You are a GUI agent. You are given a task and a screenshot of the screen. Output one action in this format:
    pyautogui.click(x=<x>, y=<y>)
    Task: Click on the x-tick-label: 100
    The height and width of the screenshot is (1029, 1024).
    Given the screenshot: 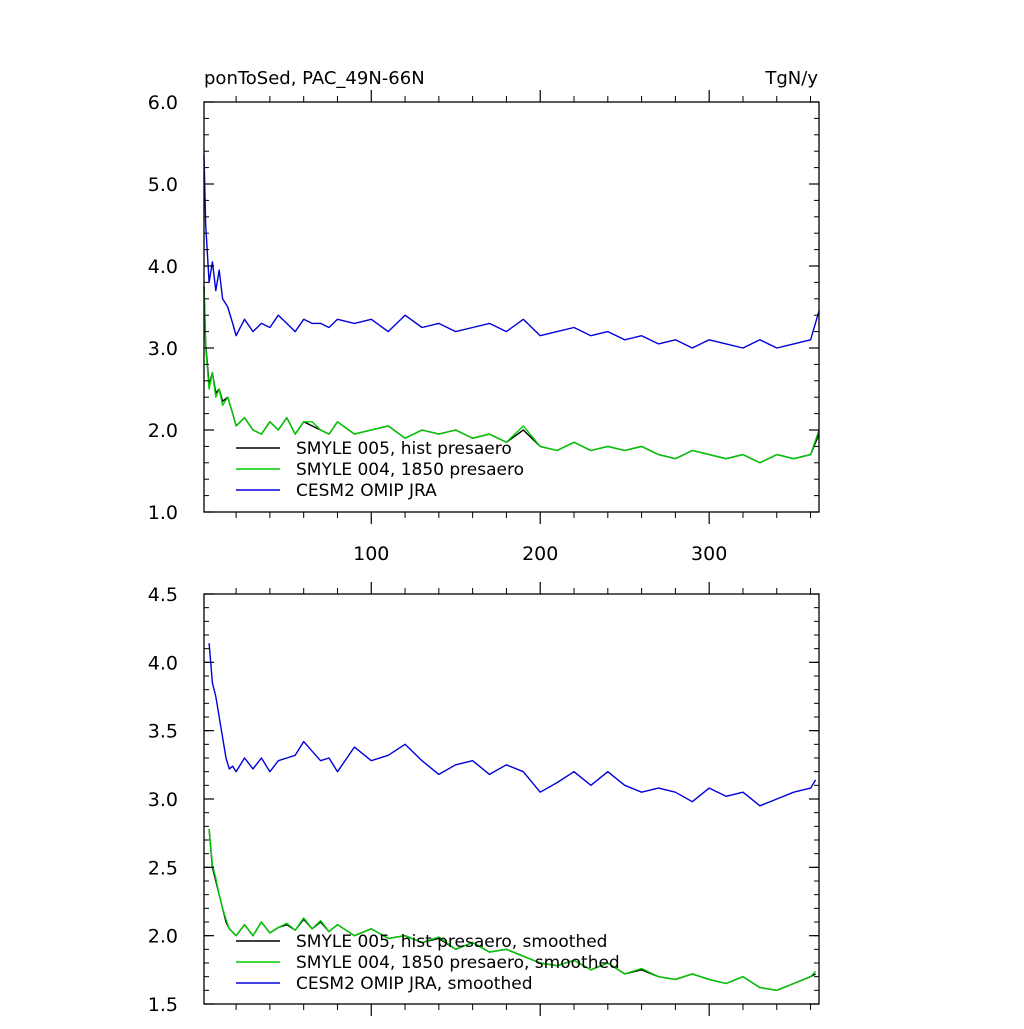 What is the action you would take?
    pyautogui.click(x=371, y=554)
    